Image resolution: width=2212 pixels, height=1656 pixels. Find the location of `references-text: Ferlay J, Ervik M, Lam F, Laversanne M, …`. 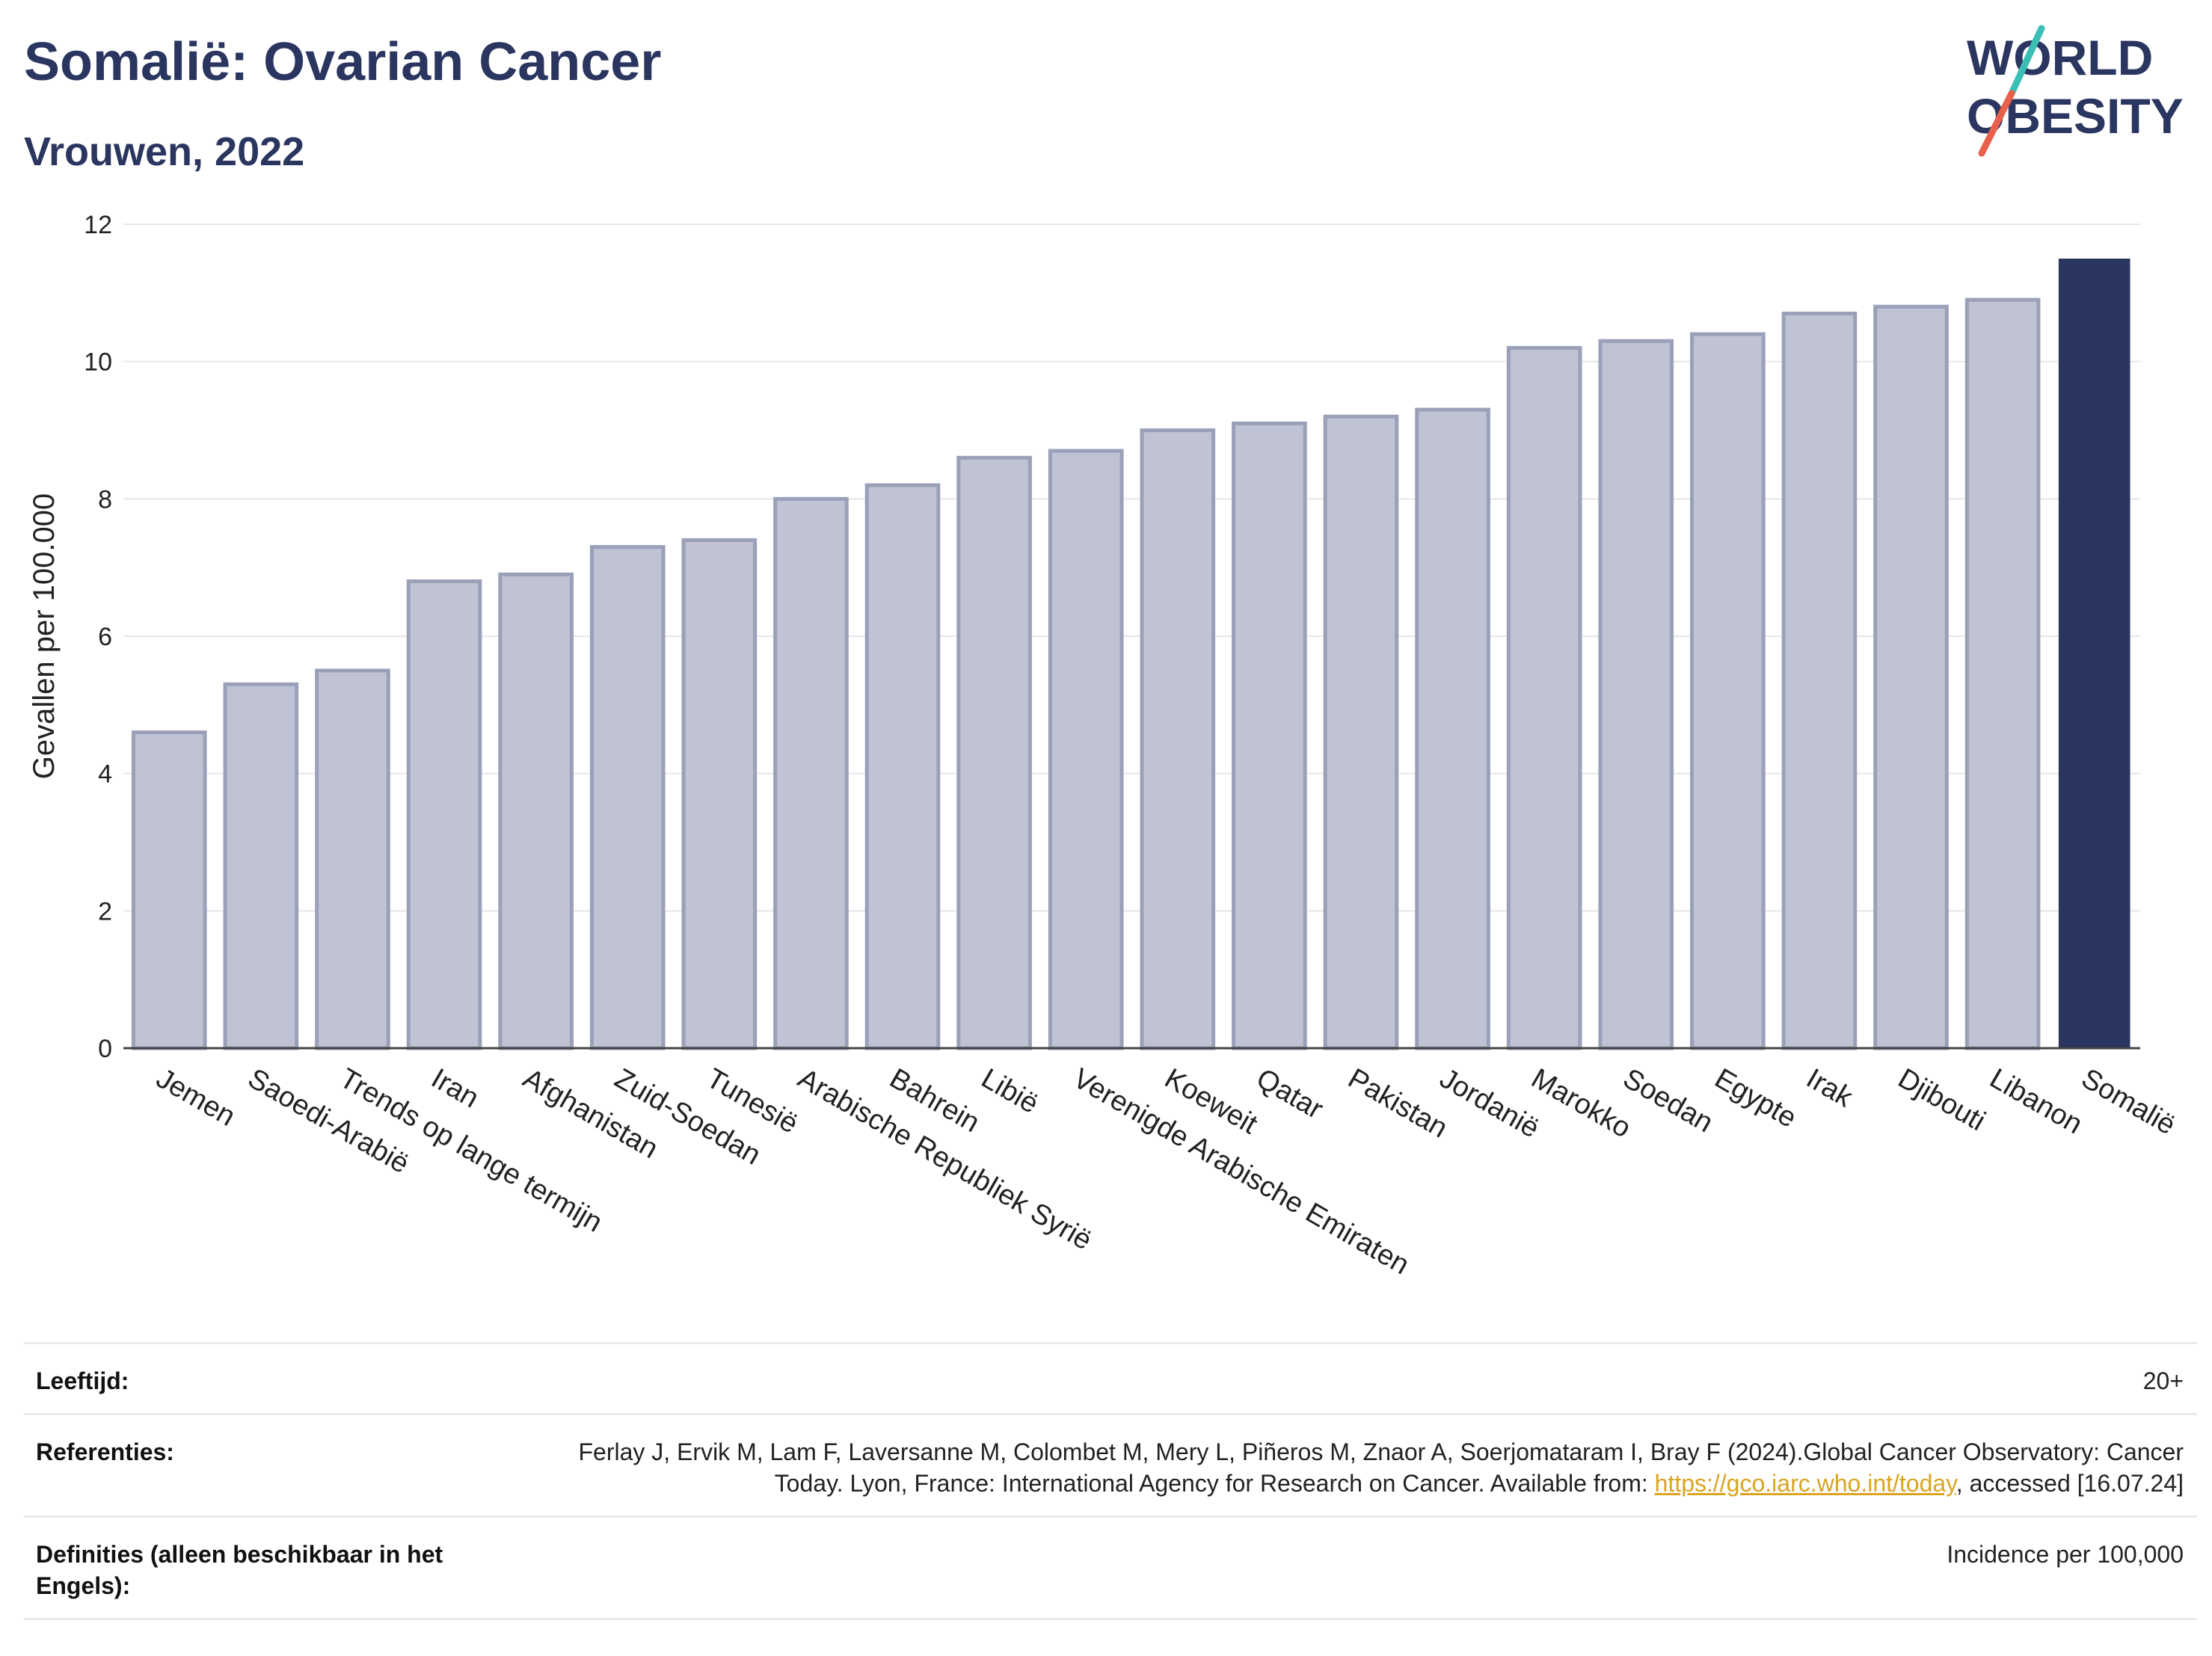

references-text: Ferlay J, Ervik M, Lam F, Laversanne M, … is located at coordinates (1381, 1467).